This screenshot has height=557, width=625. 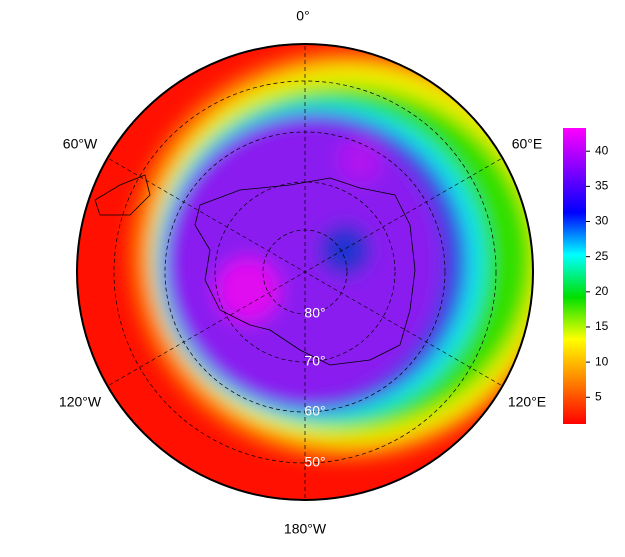 What do you see at coordinates (602, 361) in the screenshot?
I see `colorbar-tick-label: 10` at bounding box center [602, 361].